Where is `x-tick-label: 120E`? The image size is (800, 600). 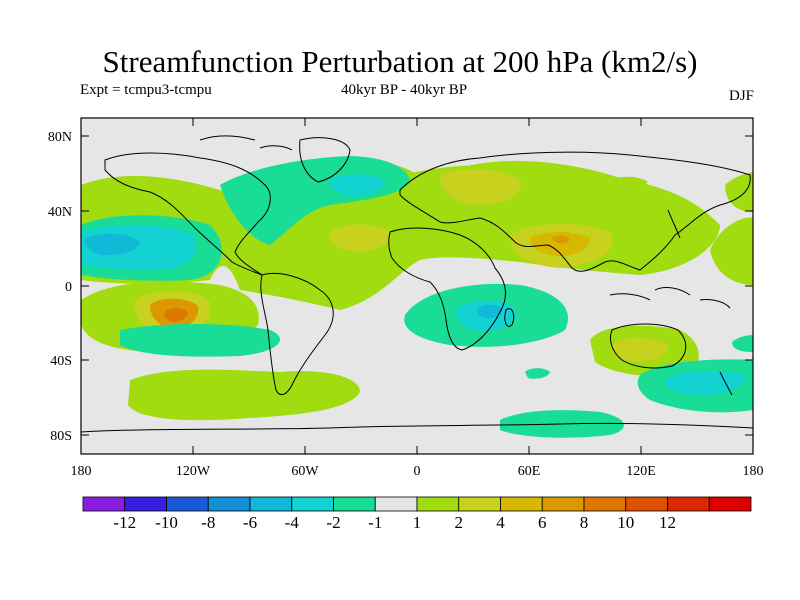
x-tick-label: 120E is located at coordinates (641, 471).